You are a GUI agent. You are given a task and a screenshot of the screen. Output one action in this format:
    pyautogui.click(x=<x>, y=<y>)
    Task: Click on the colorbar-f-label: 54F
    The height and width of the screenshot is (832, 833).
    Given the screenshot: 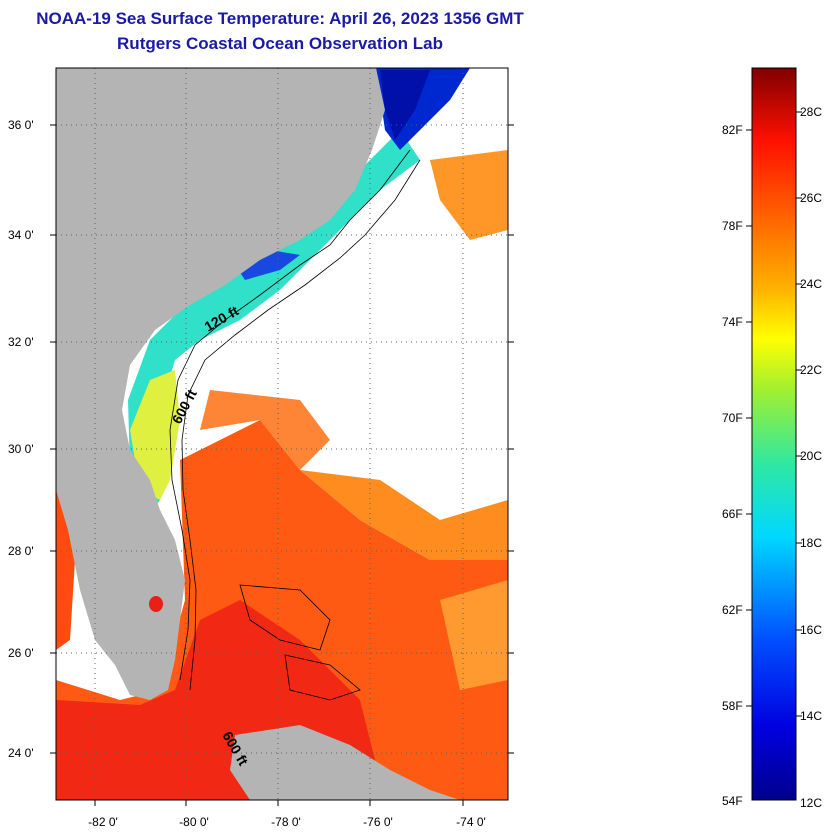 What is the action you would take?
    pyautogui.click(x=732, y=801)
    